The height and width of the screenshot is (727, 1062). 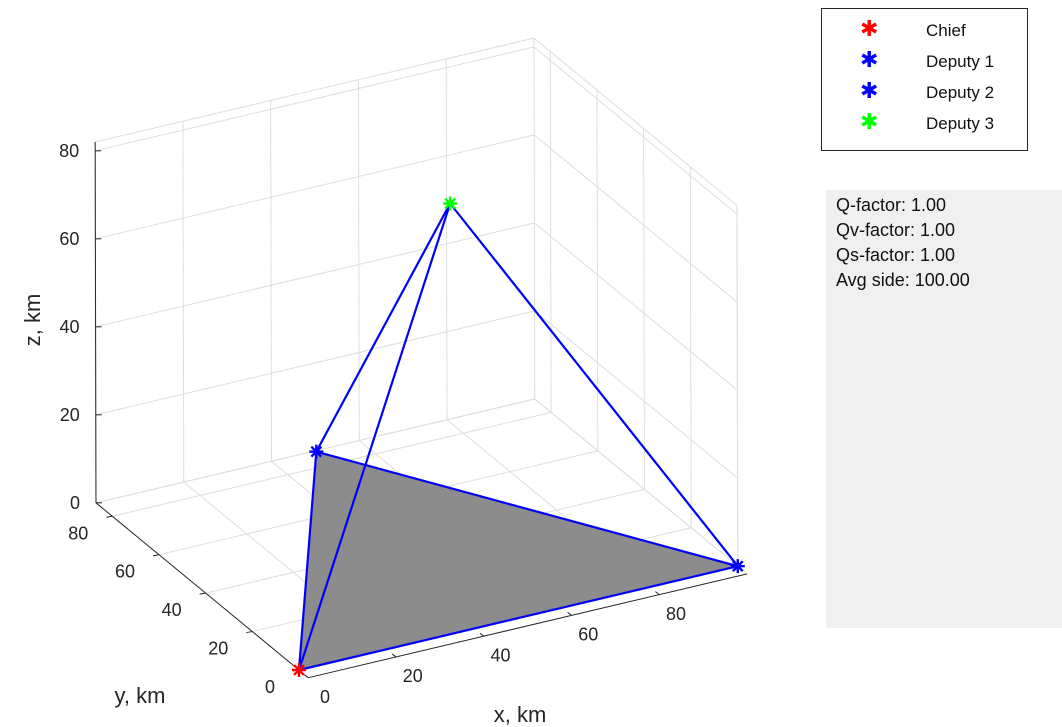 What do you see at coordinates (270, 687) in the screenshot?
I see `y-tick-label: 0` at bounding box center [270, 687].